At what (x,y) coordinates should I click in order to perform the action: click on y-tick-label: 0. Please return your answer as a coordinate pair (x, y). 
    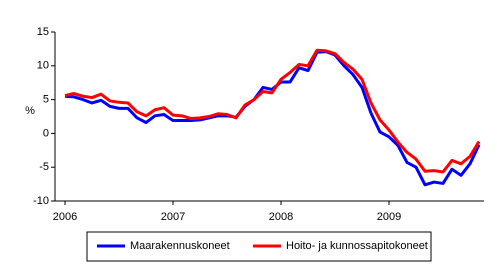
    Looking at the image, I should click on (46, 133).